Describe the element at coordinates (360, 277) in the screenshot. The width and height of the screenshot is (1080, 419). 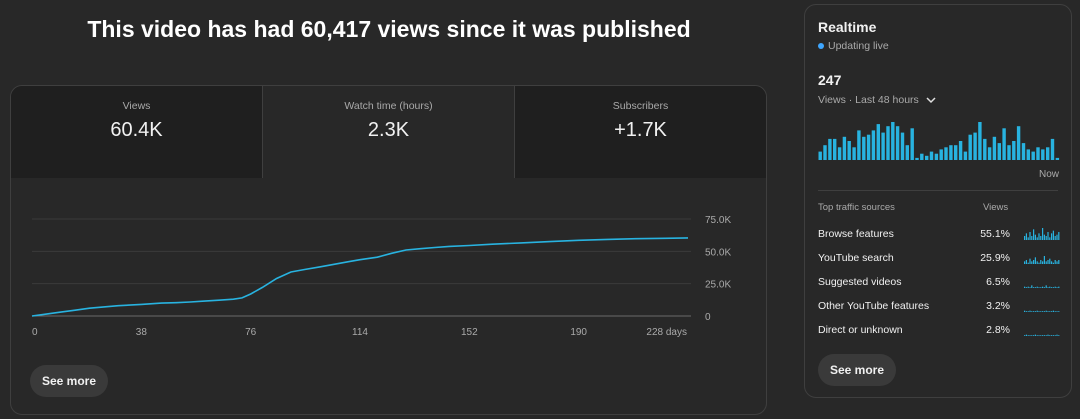
I see `views-series-line` at that location.